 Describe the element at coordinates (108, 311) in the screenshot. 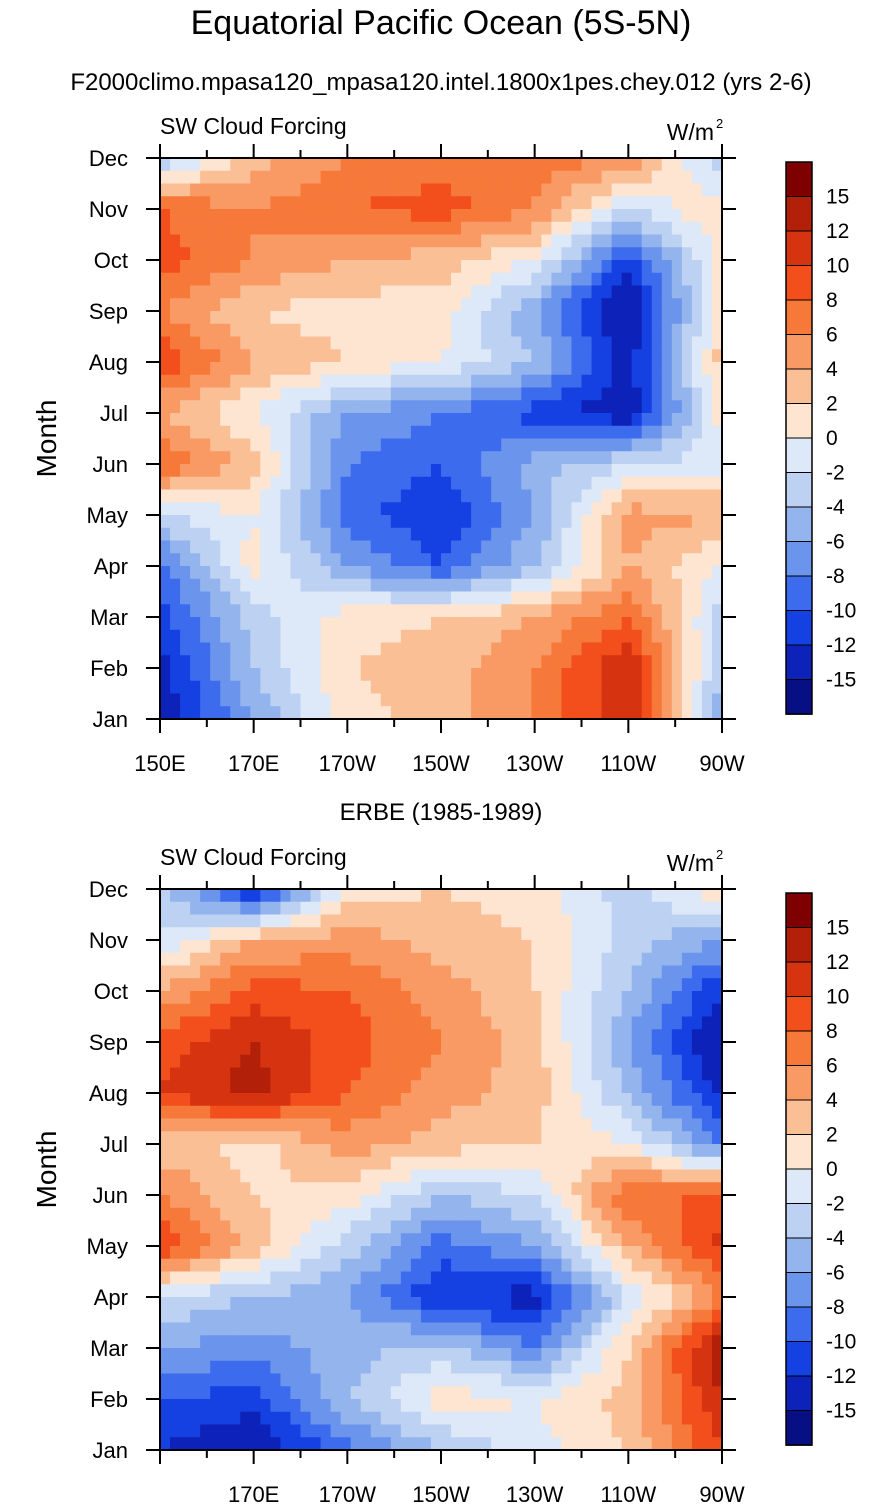

I see `y-tick-label: Sep` at that location.